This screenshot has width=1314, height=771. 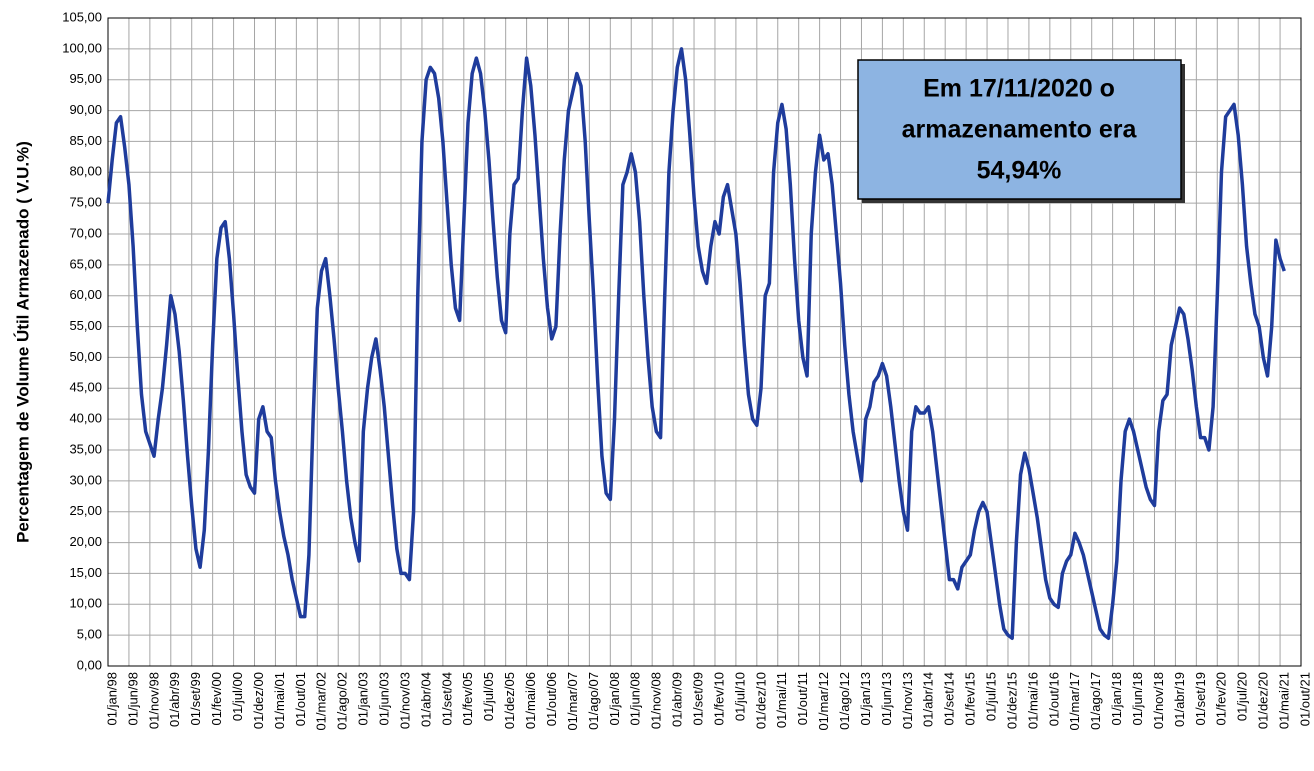 I want to click on x-tick-label: 01/mar/02, so click(x=321, y=701).